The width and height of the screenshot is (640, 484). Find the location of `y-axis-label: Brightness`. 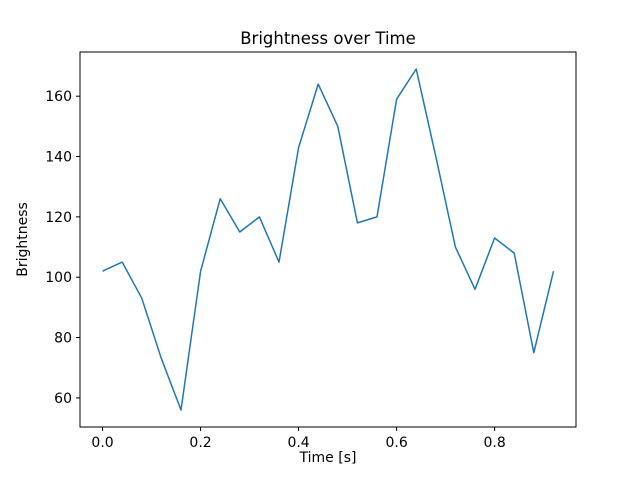

y-axis-label: Brightness is located at coordinates (23, 239).